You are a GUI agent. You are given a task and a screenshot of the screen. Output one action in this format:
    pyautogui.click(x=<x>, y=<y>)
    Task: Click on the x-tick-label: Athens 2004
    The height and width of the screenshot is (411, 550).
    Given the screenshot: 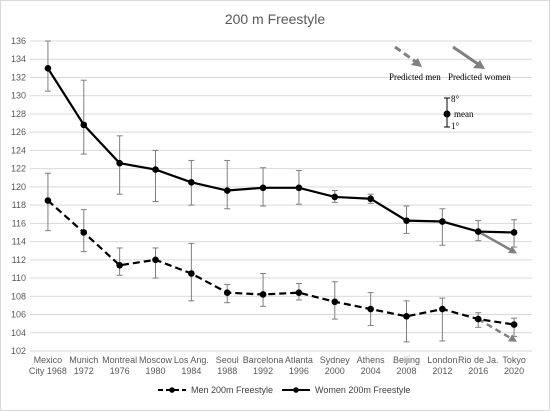 What is the action you would take?
    pyautogui.click(x=371, y=365)
    